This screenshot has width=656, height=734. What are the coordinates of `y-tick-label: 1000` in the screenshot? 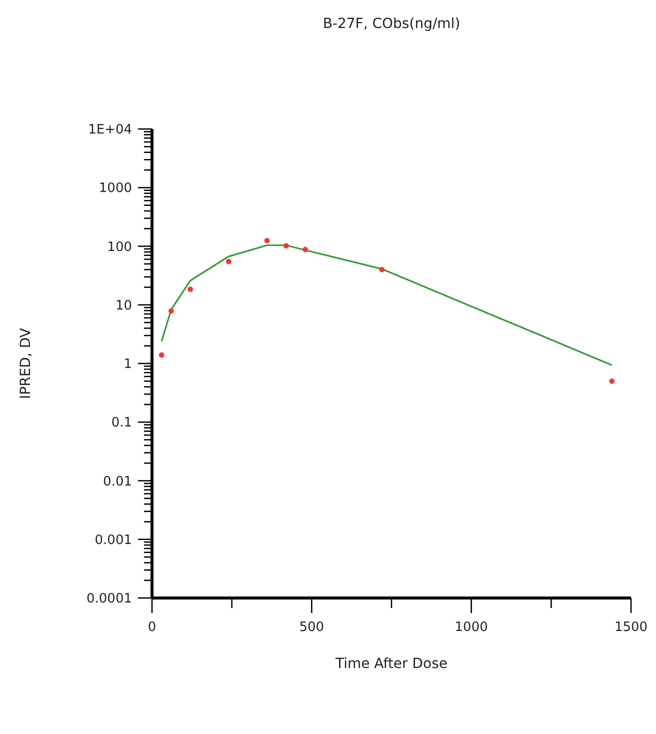 It's located at (115, 188).